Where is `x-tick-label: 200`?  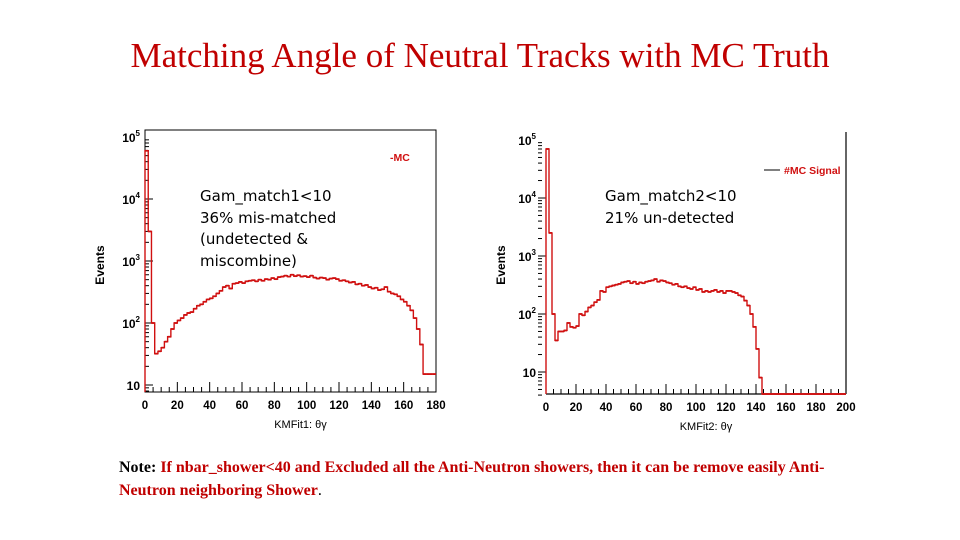 x-tick-label: 200 is located at coordinates (845, 408).